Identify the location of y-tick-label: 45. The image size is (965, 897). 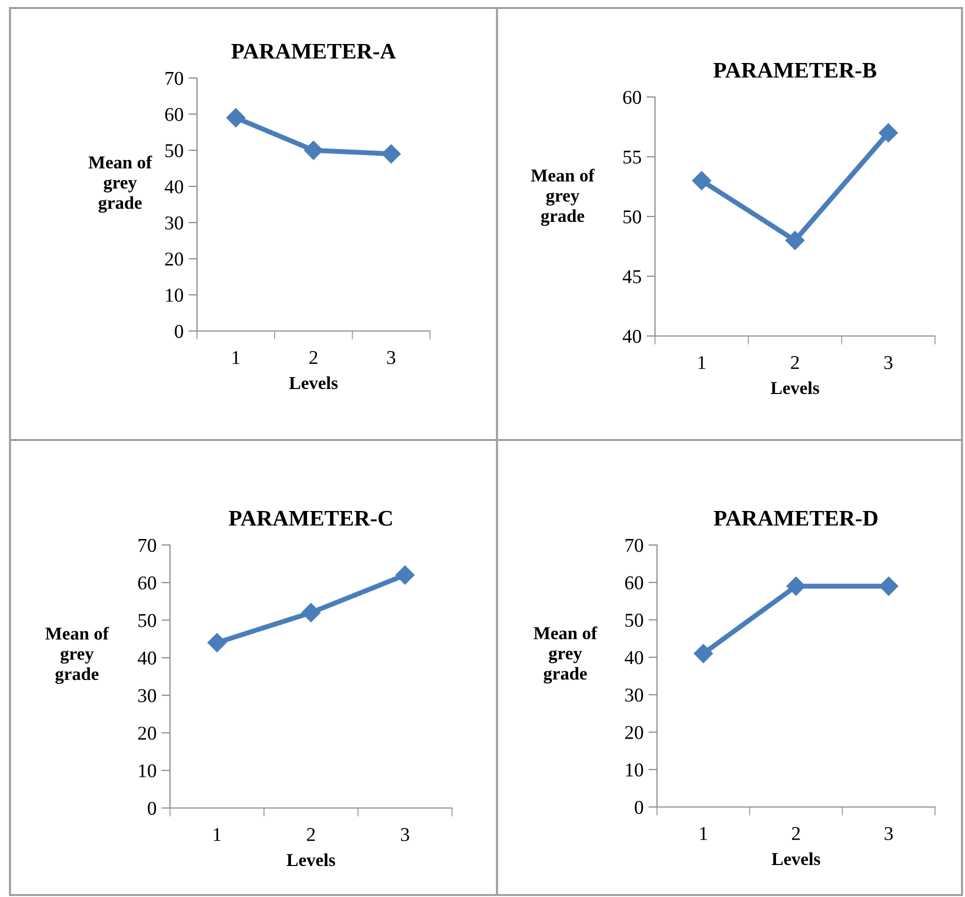
(632, 277).